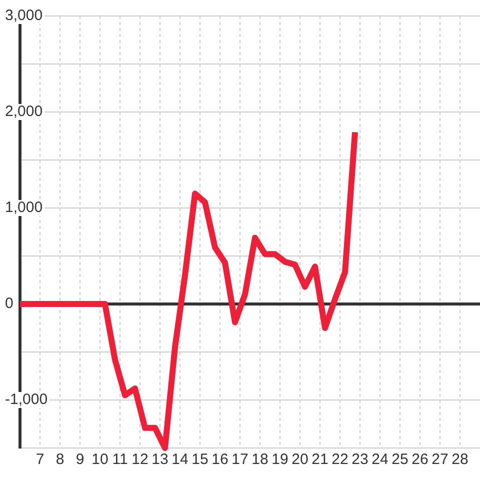  I want to click on x-tick-label: 15, so click(200, 459).